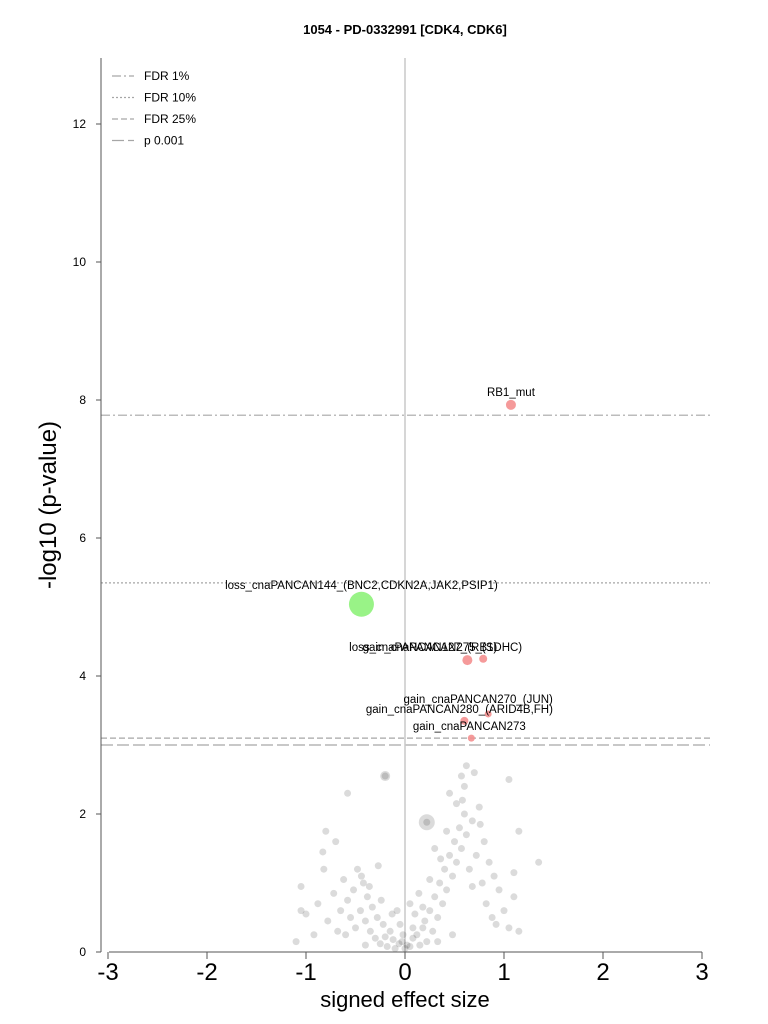  Describe the element at coordinates (170, 98) in the screenshot. I see `legend-label: FDR 10%` at that location.